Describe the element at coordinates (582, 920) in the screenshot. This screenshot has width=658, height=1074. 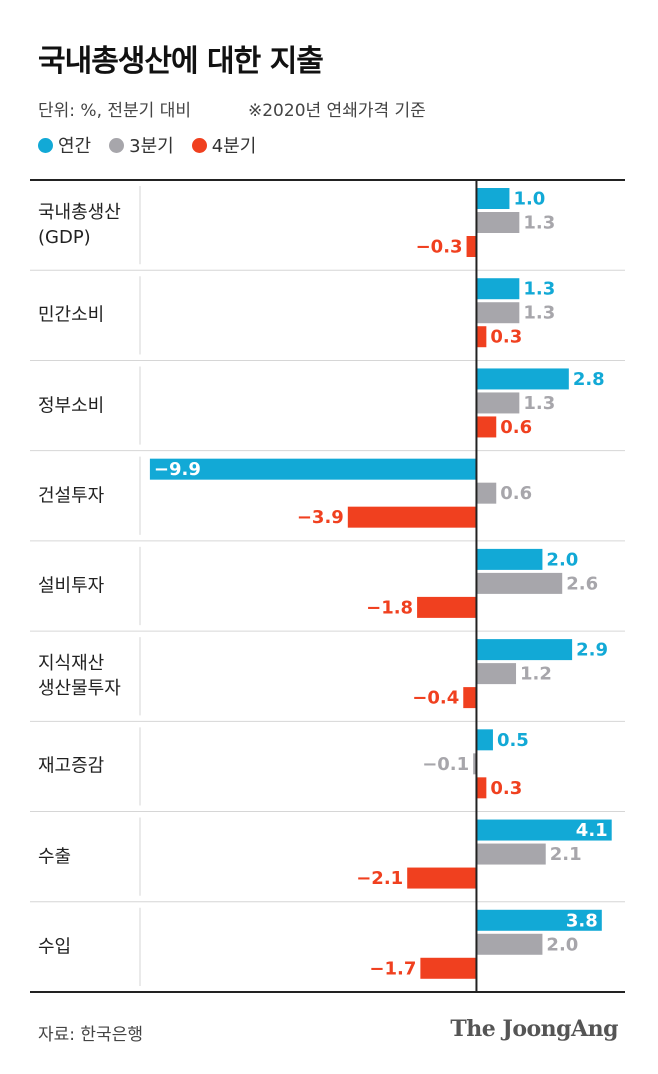
I see `value-label: 3.8` at that location.